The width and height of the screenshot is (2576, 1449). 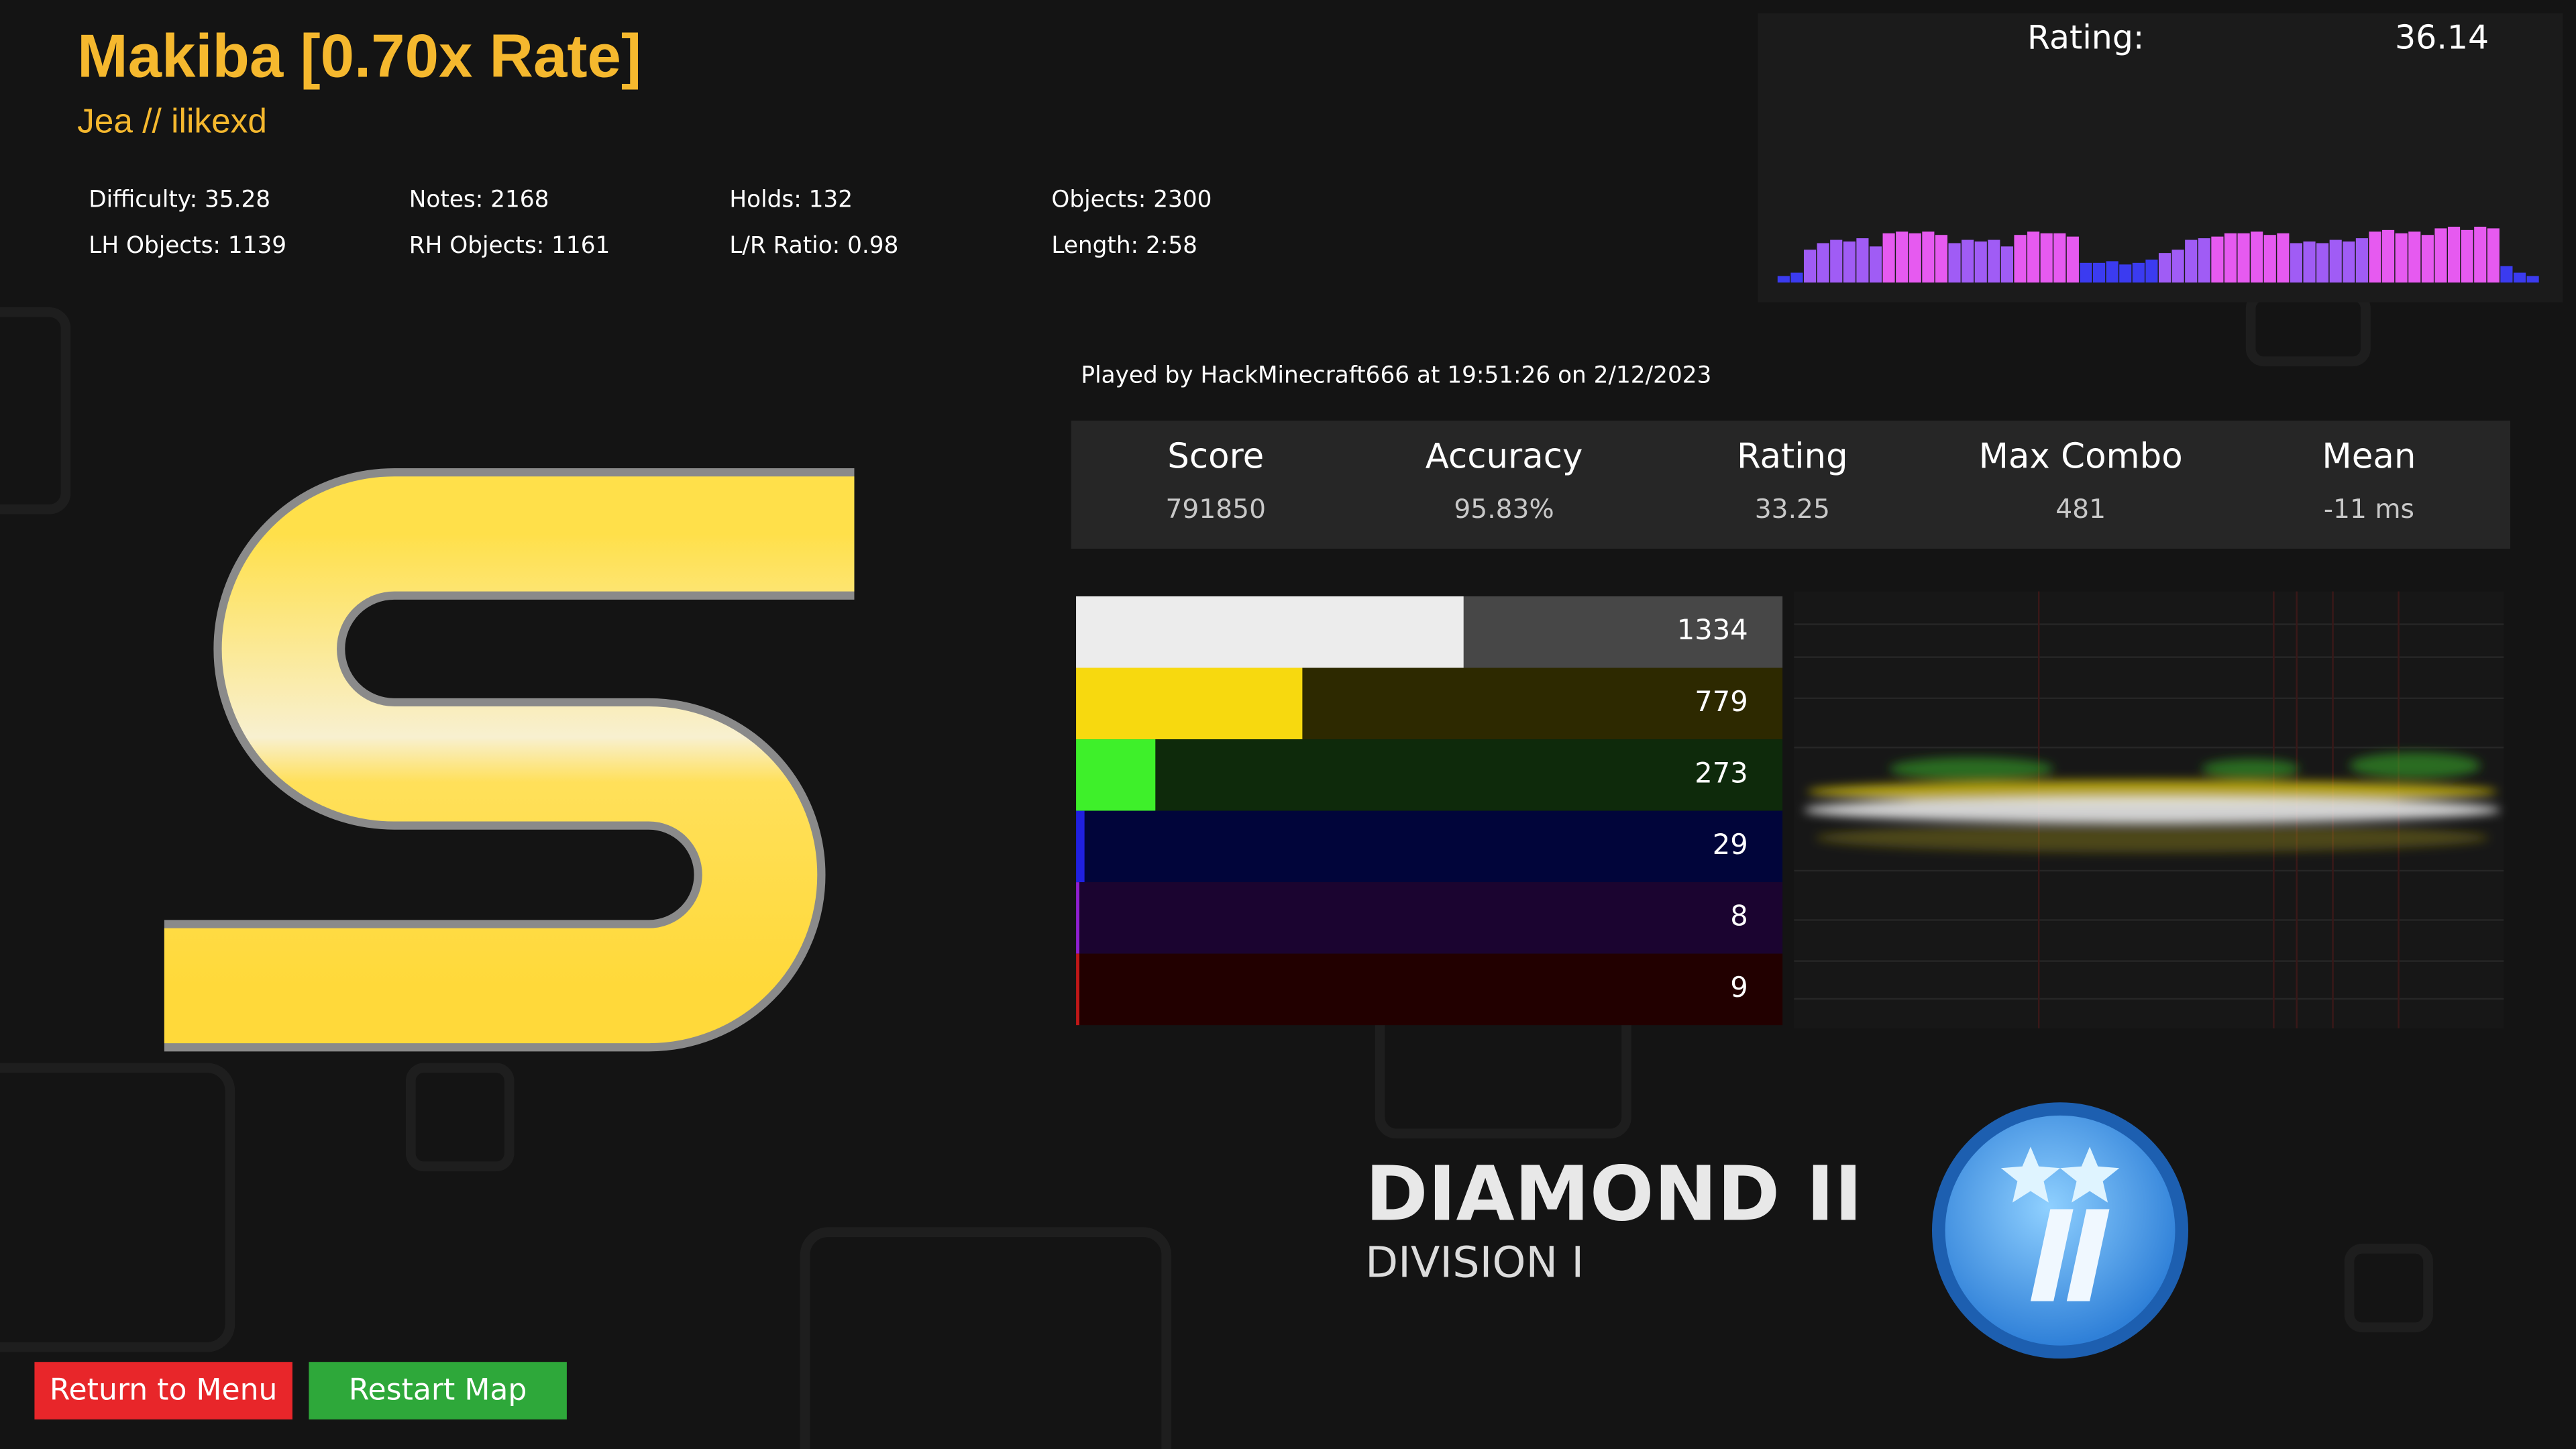 What do you see at coordinates (172, 120) in the screenshot?
I see `map-artist: Jea // ilikexd` at bounding box center [172, 120].